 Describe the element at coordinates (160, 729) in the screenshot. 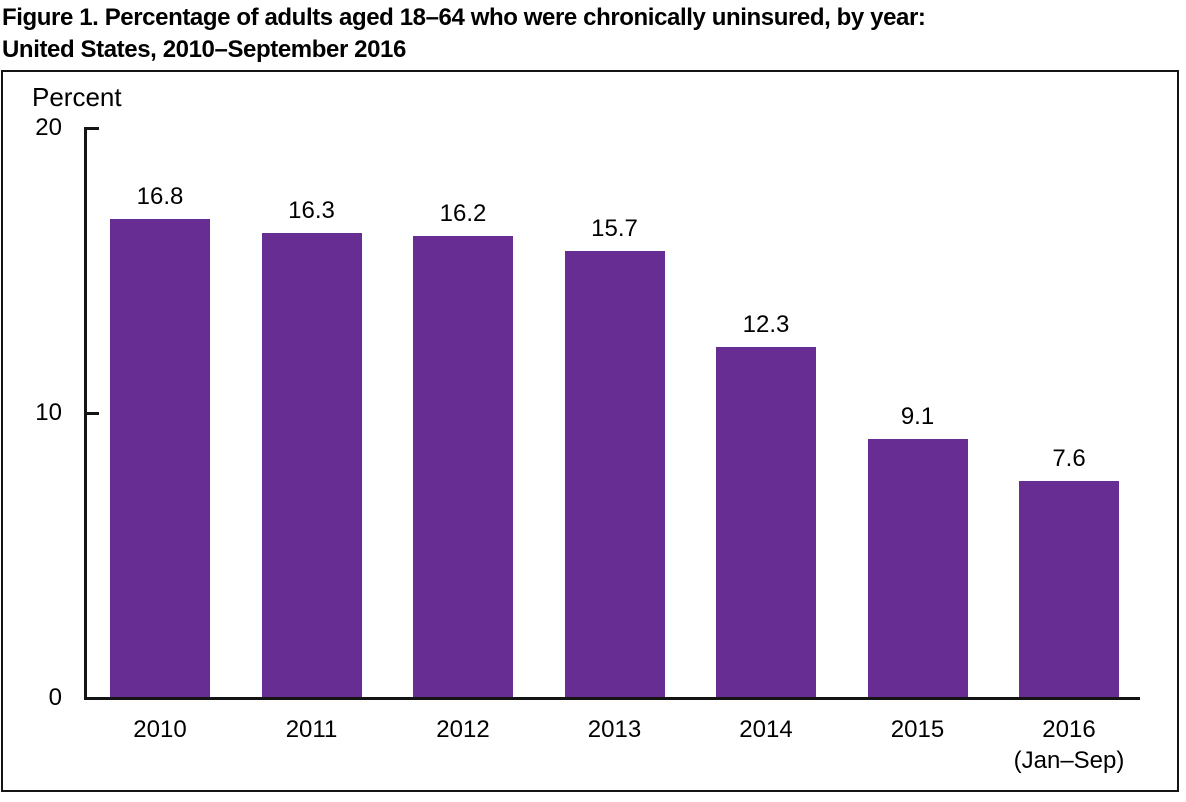

I see `x-axis-category-label: 2010` at that location.